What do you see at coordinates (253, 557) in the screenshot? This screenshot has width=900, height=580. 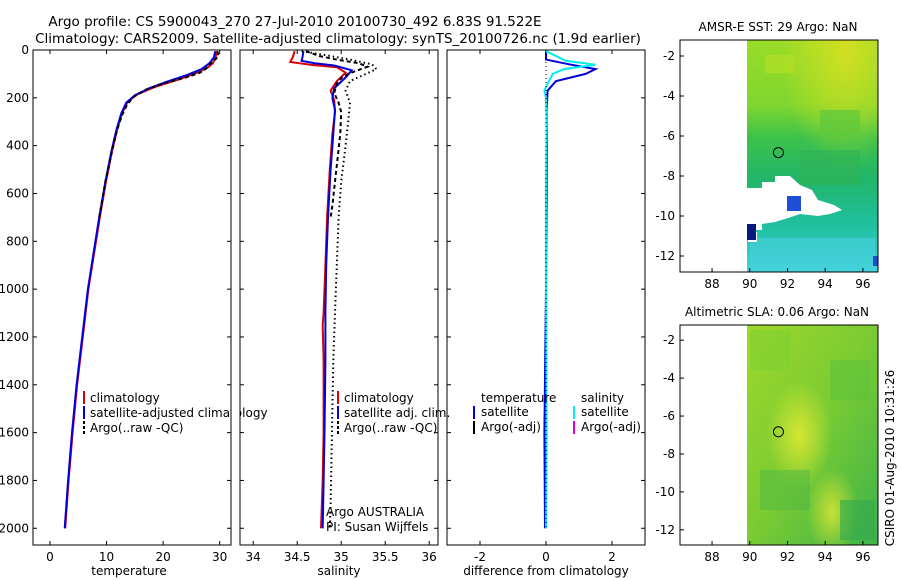 I see `x-tick-label: 34` at bounding box center [253, 557].